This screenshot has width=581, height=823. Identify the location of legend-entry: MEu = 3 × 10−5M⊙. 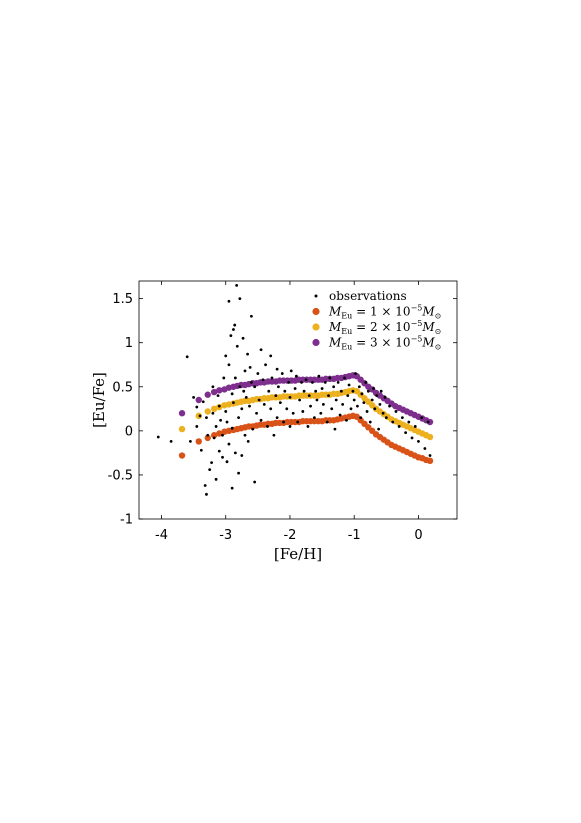
(376, 343).